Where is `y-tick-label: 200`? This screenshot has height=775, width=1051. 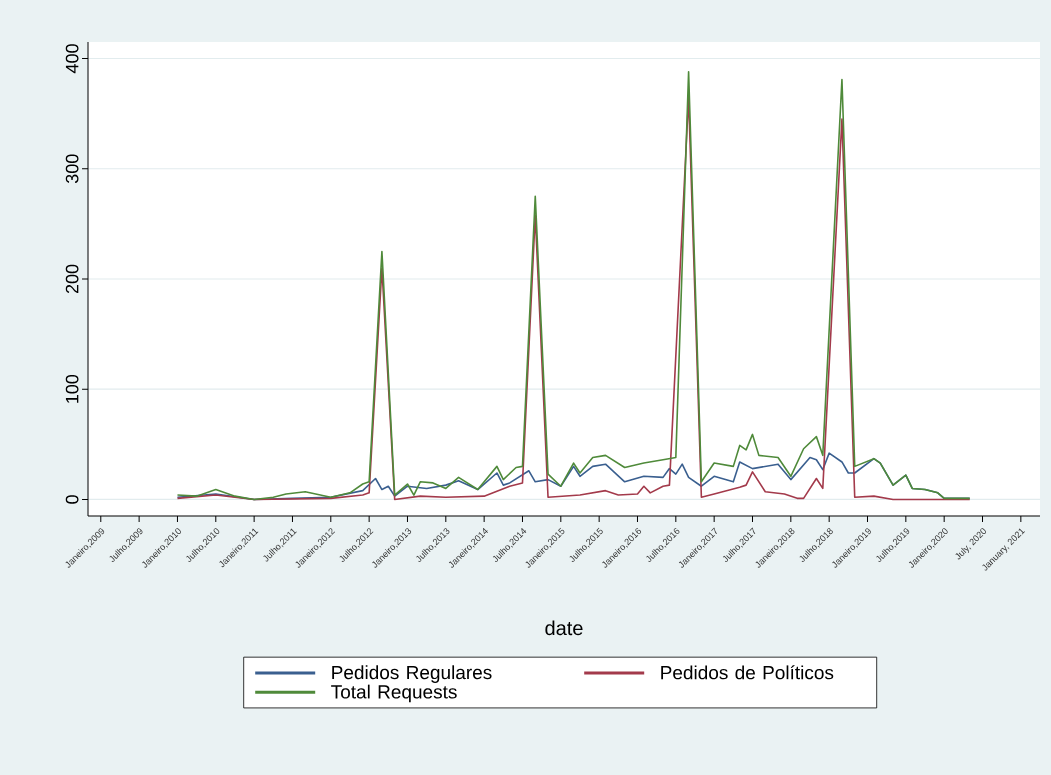
y-tick-label: 200 is located at coordinates (72, 279).